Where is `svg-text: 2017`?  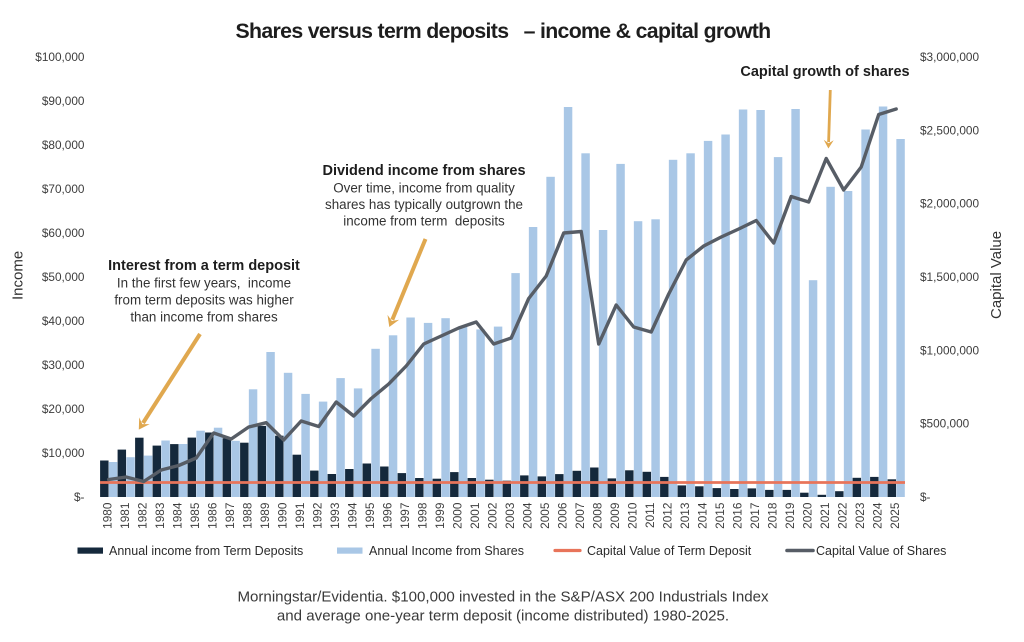
svg-text: 2017 is located at coordinates (755, 516).